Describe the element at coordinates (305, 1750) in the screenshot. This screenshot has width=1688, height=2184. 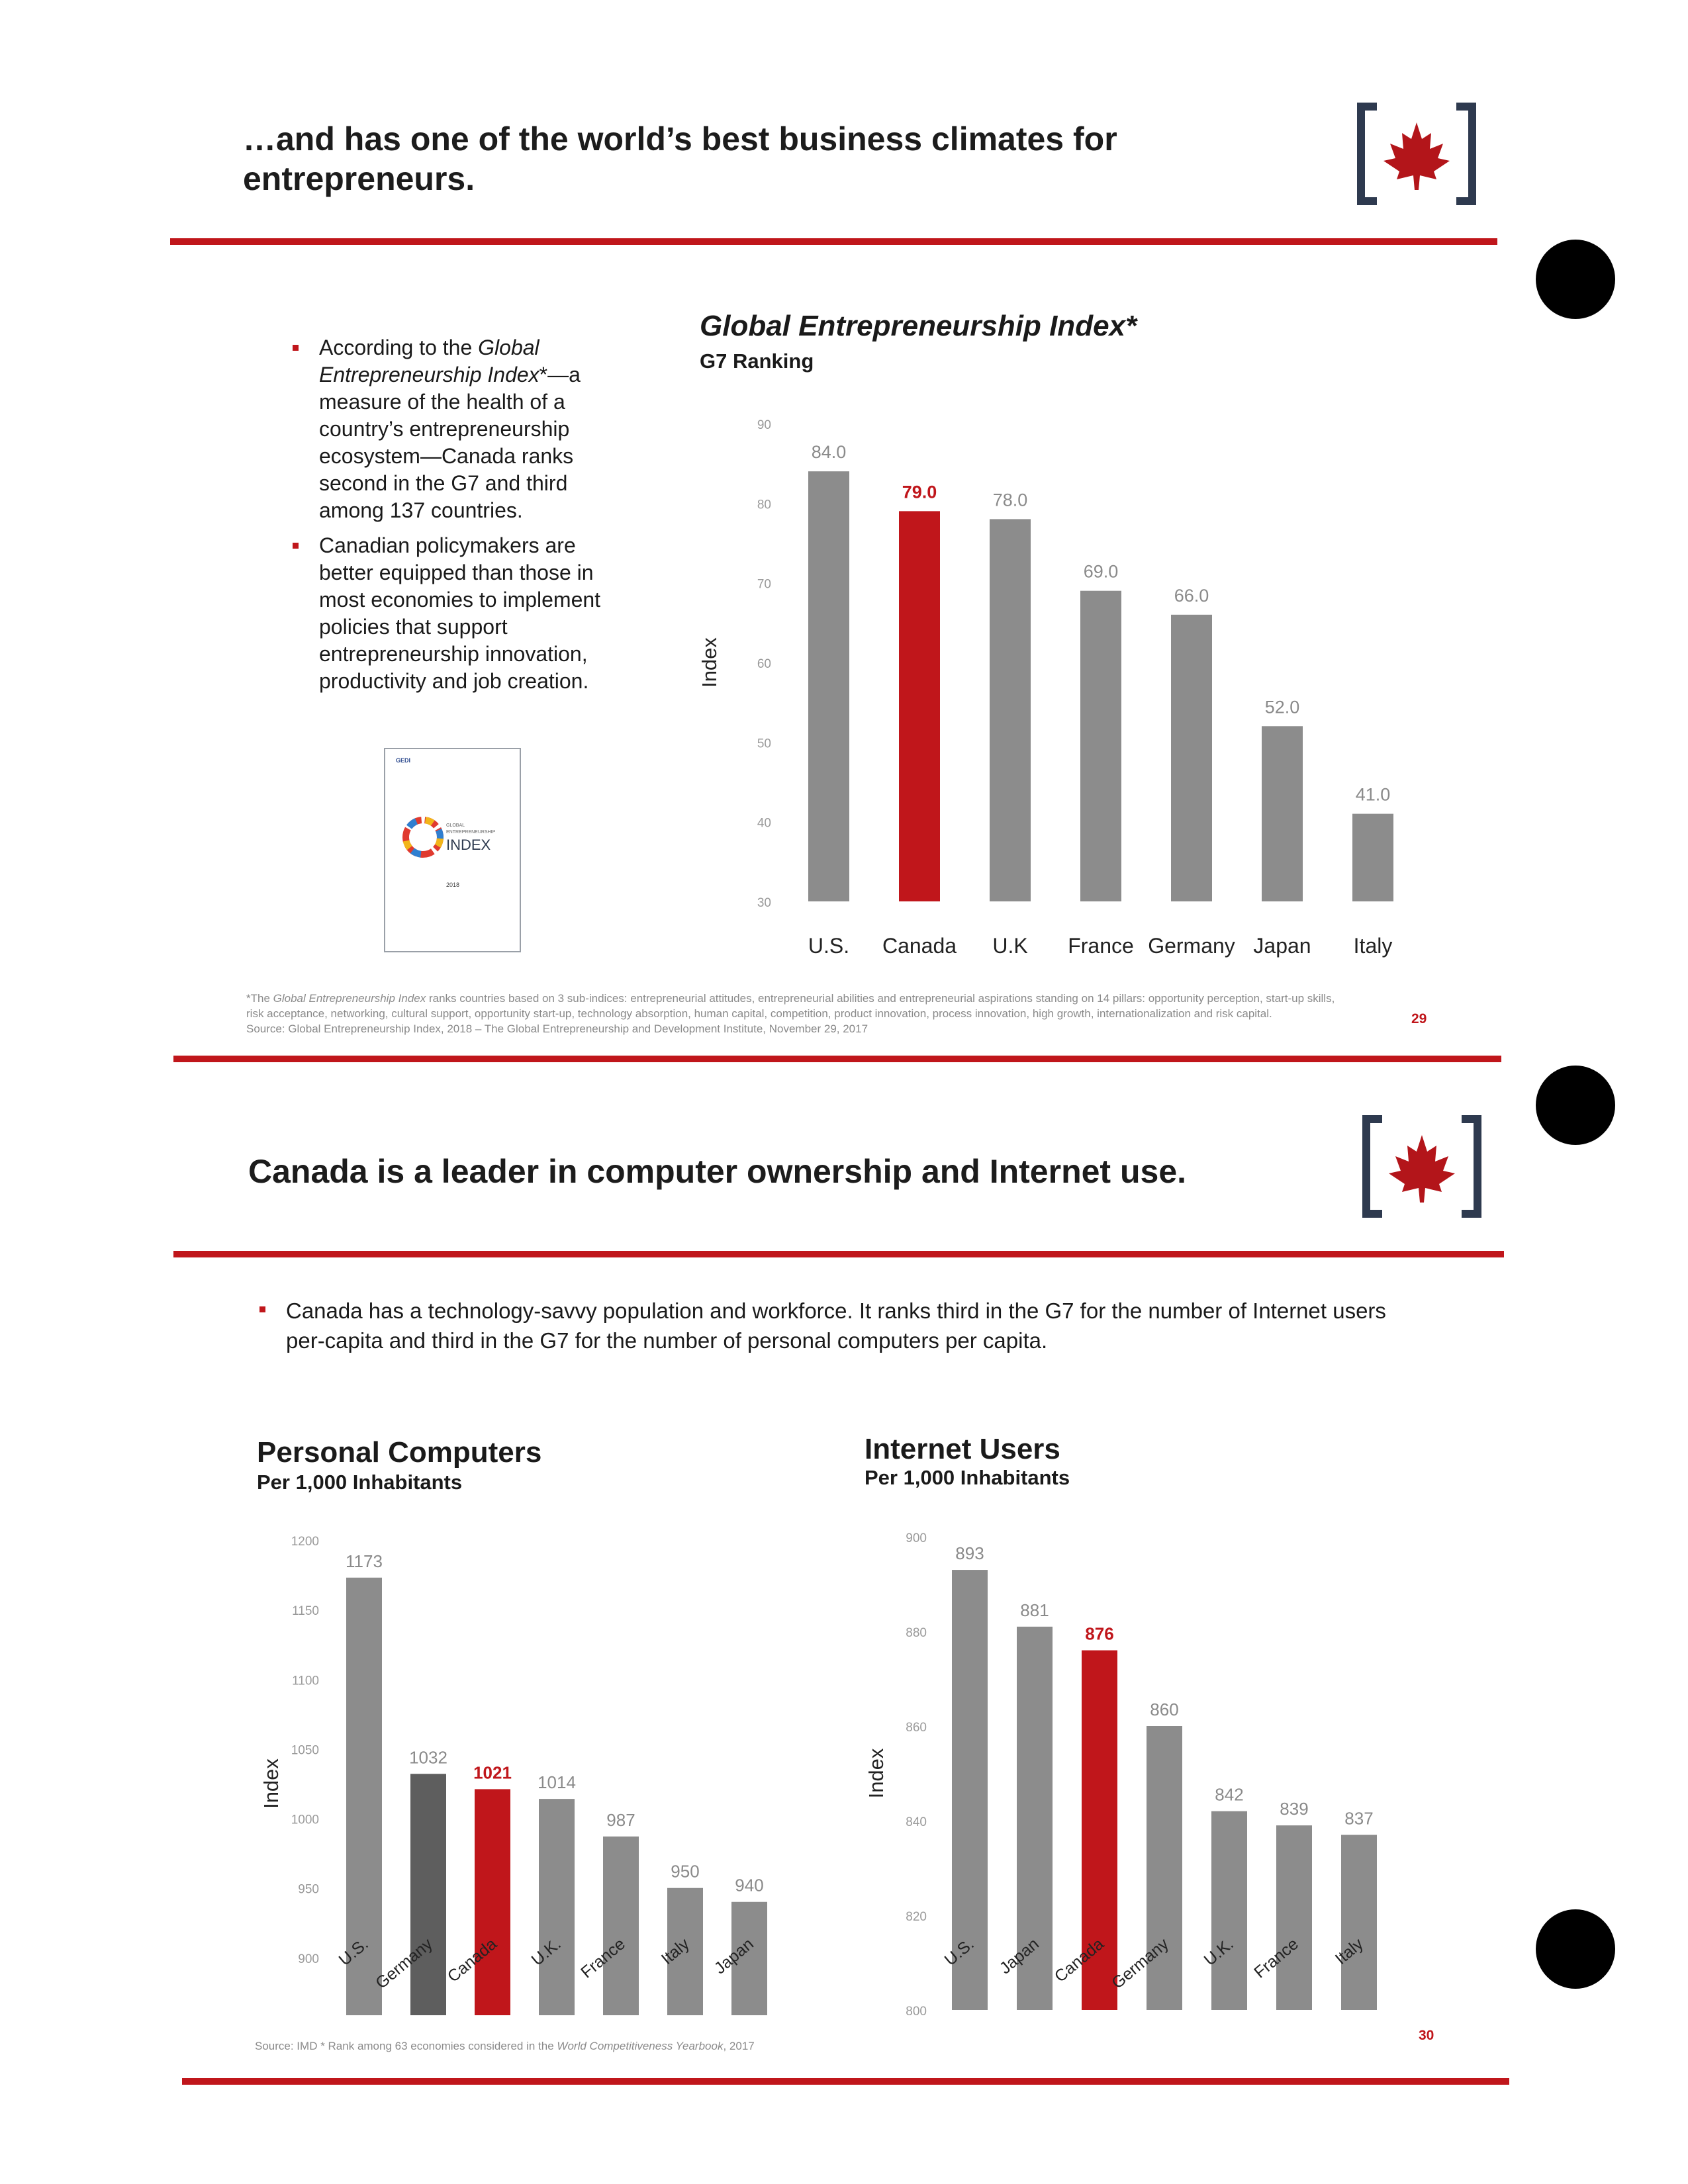
I see `y-tick-label: 1050` at that location.